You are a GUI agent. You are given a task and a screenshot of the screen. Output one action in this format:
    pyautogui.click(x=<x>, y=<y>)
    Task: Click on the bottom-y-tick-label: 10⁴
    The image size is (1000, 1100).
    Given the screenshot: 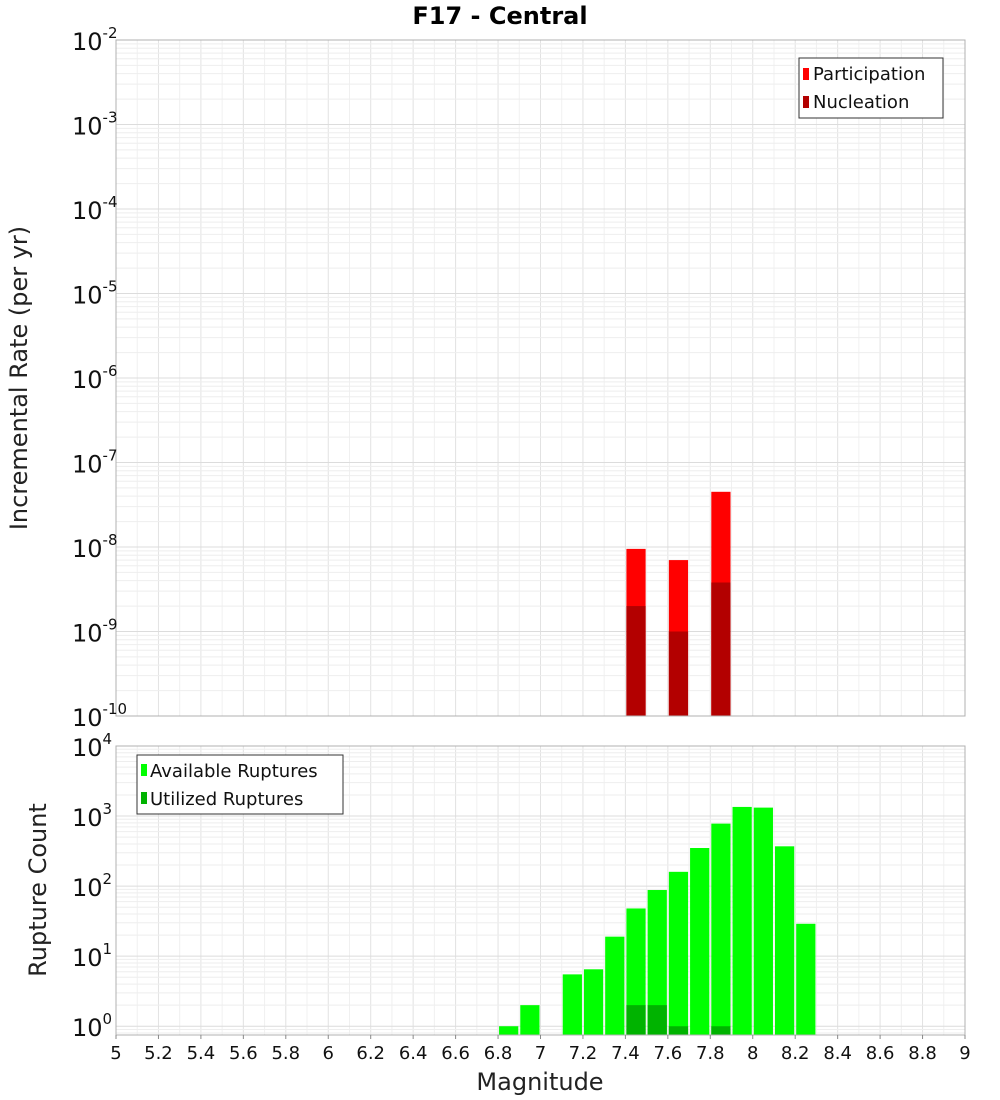 What is the action you would take?
    pyautogui.click(x=92, y=746)
    